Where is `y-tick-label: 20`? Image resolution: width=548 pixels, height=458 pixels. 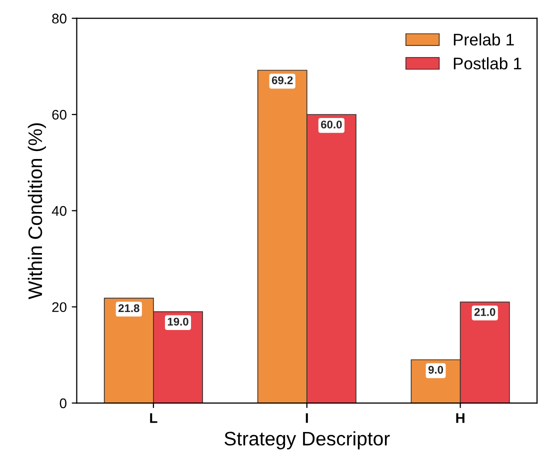 y-tick-label: 20 is located at coordinates (59, 307).